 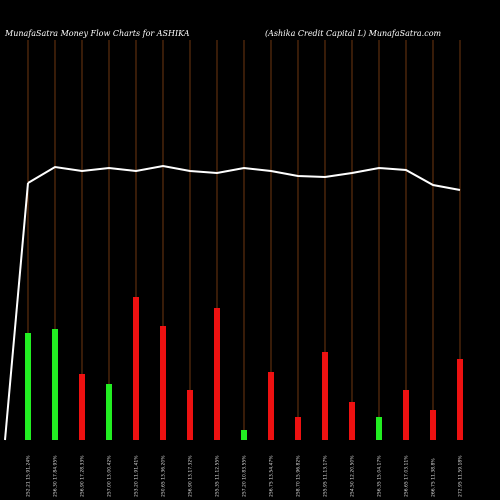 What do you see at coordinates (272, 476) in the screenshot?
I see `x-tick-label: 256.75 13.54.47%` at bounding box center [272, 476].